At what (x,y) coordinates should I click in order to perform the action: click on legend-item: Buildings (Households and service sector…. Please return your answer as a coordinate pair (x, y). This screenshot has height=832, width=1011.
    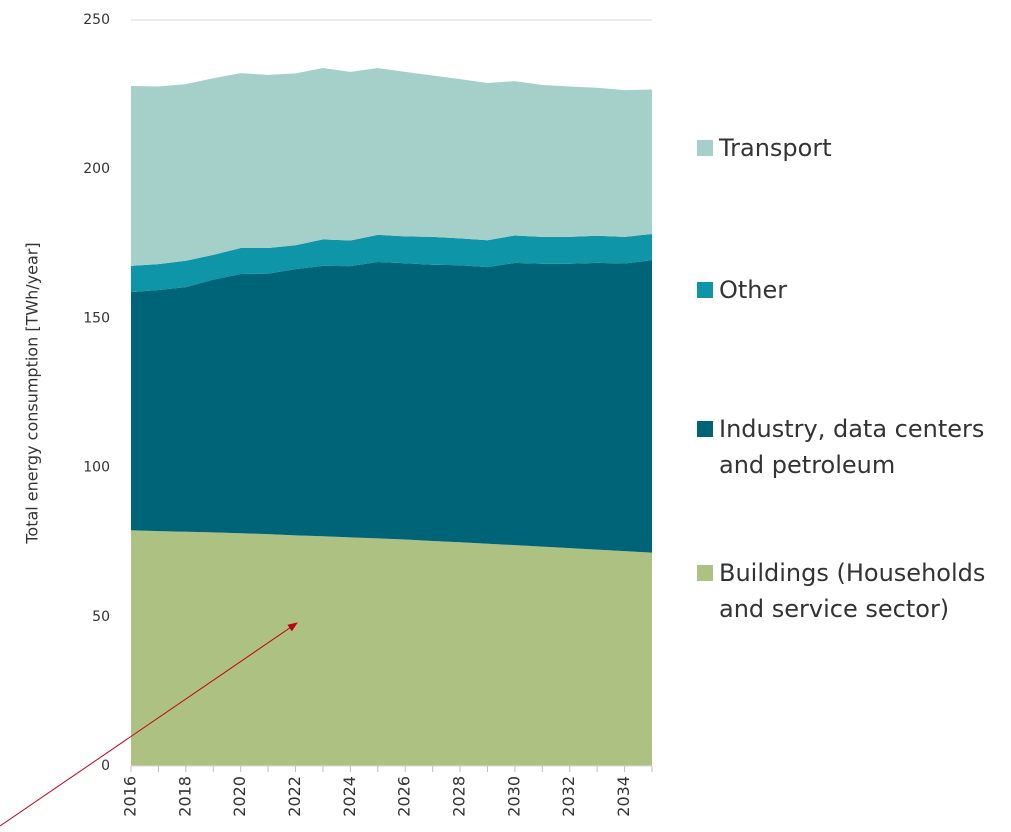
    Looking at the image, I should click on (852, 591).